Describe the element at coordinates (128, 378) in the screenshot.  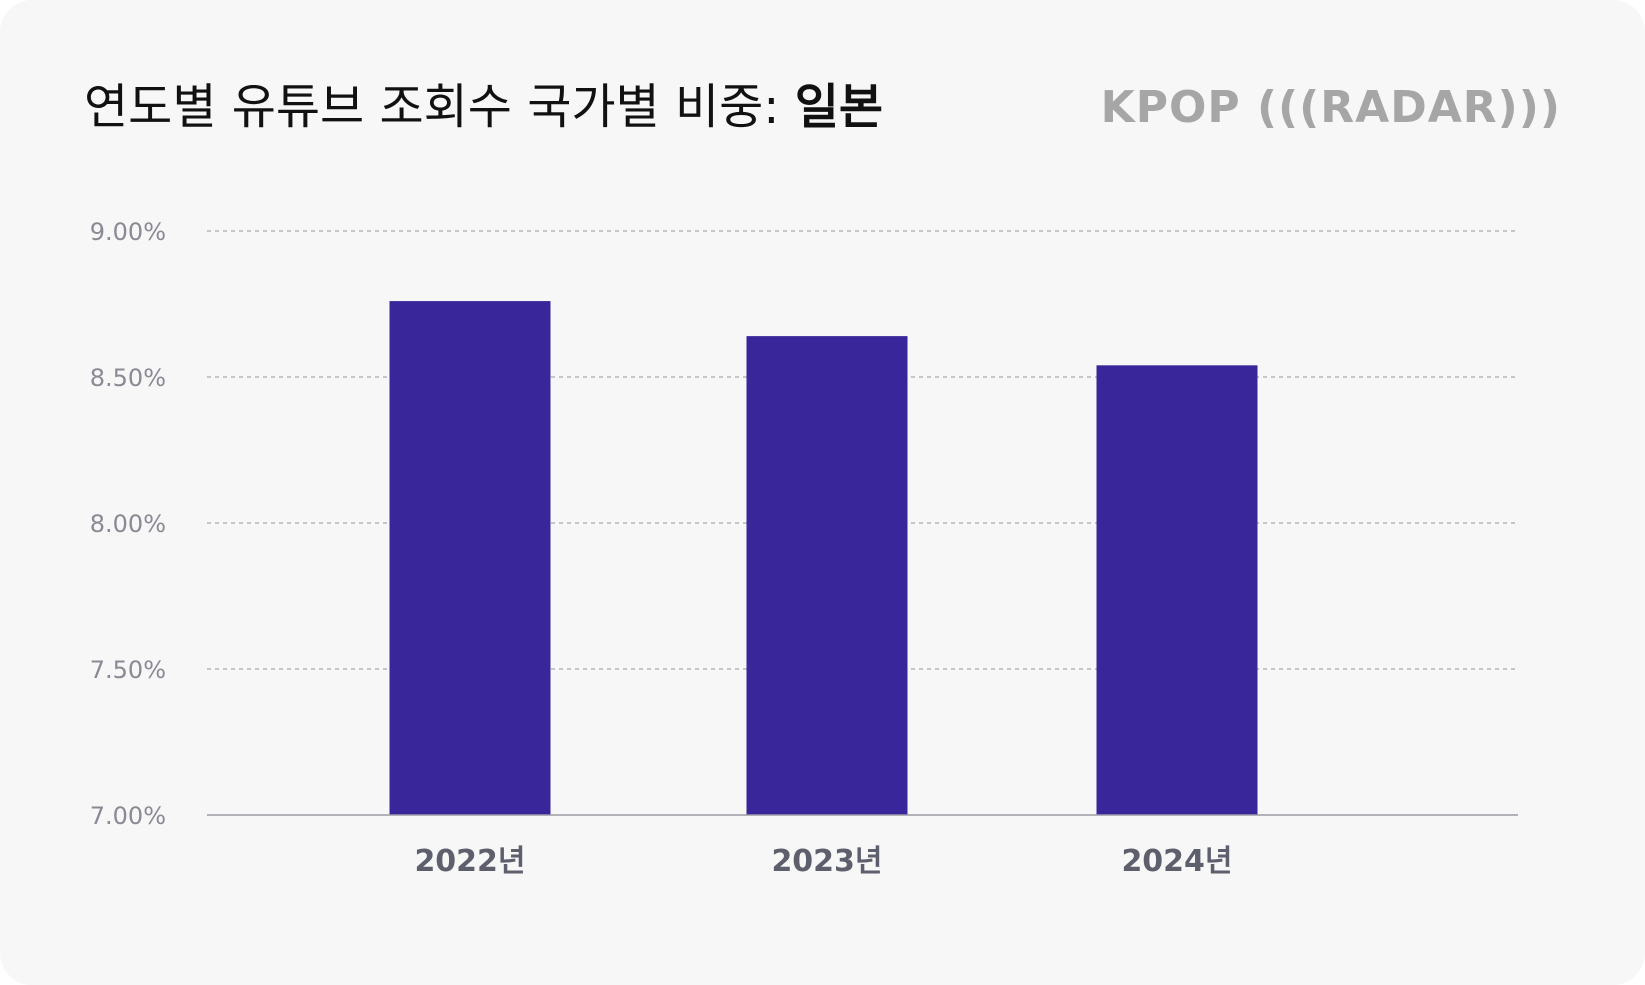
I see `y-tick-label: 8.50%` at that location.